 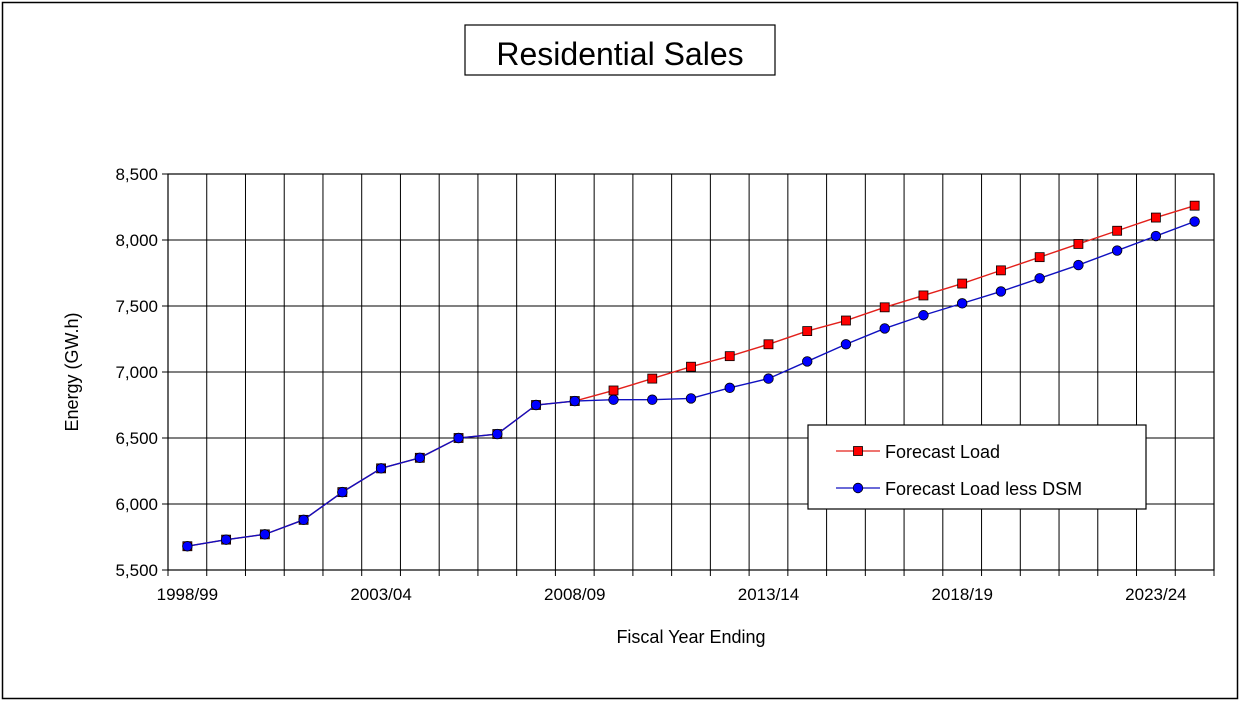 What do you see at coordinates (136, 438) in the screenshot?
I see `y-tick-label: 6,500` at bounding box center [136, 438].